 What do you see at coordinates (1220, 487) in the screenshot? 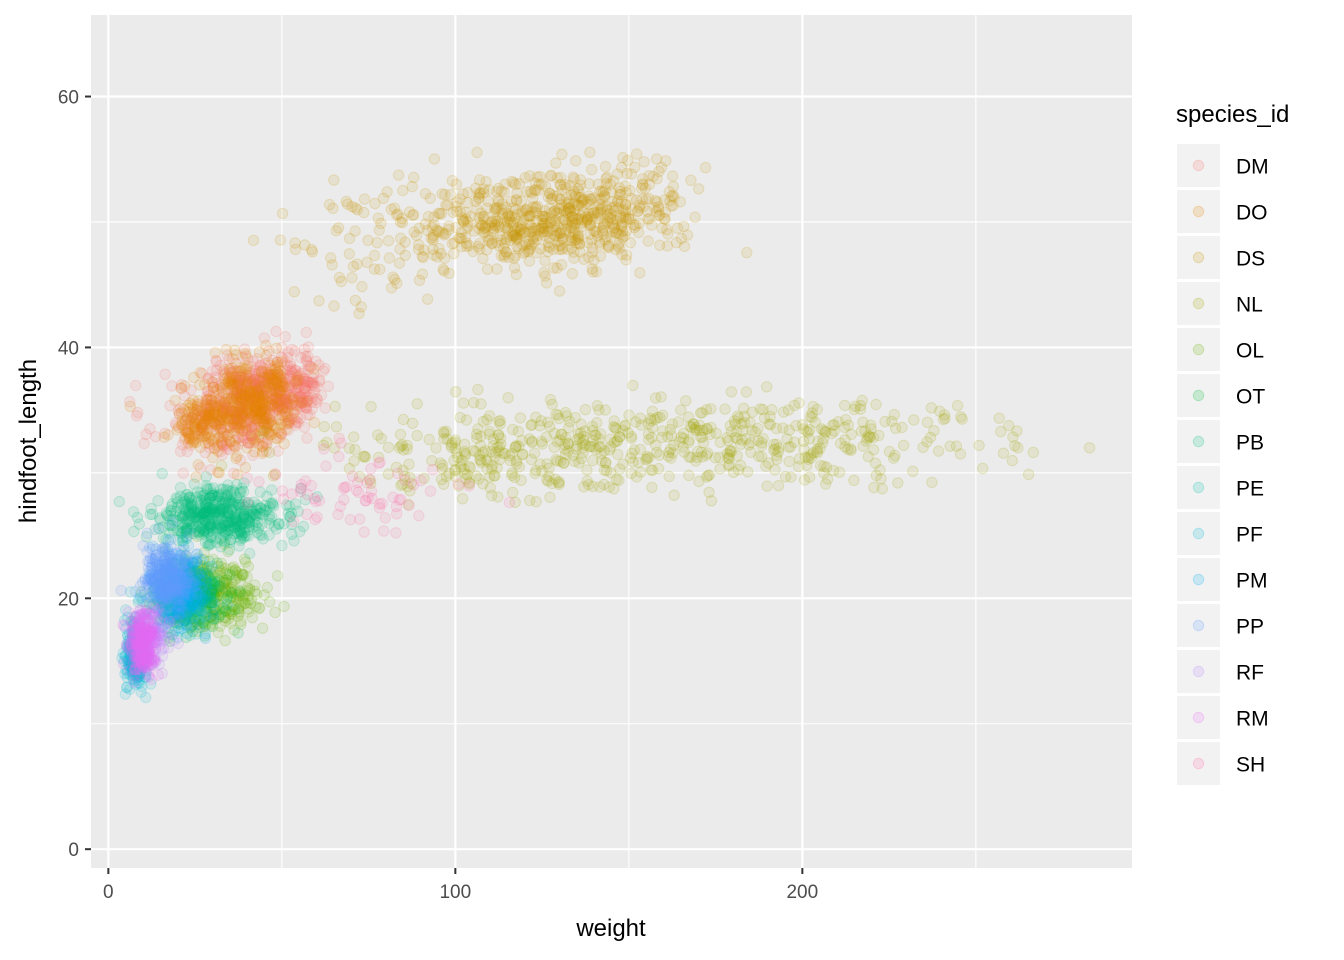
I see `legend-item-pe: PE` at bounding box center [1220, 487].